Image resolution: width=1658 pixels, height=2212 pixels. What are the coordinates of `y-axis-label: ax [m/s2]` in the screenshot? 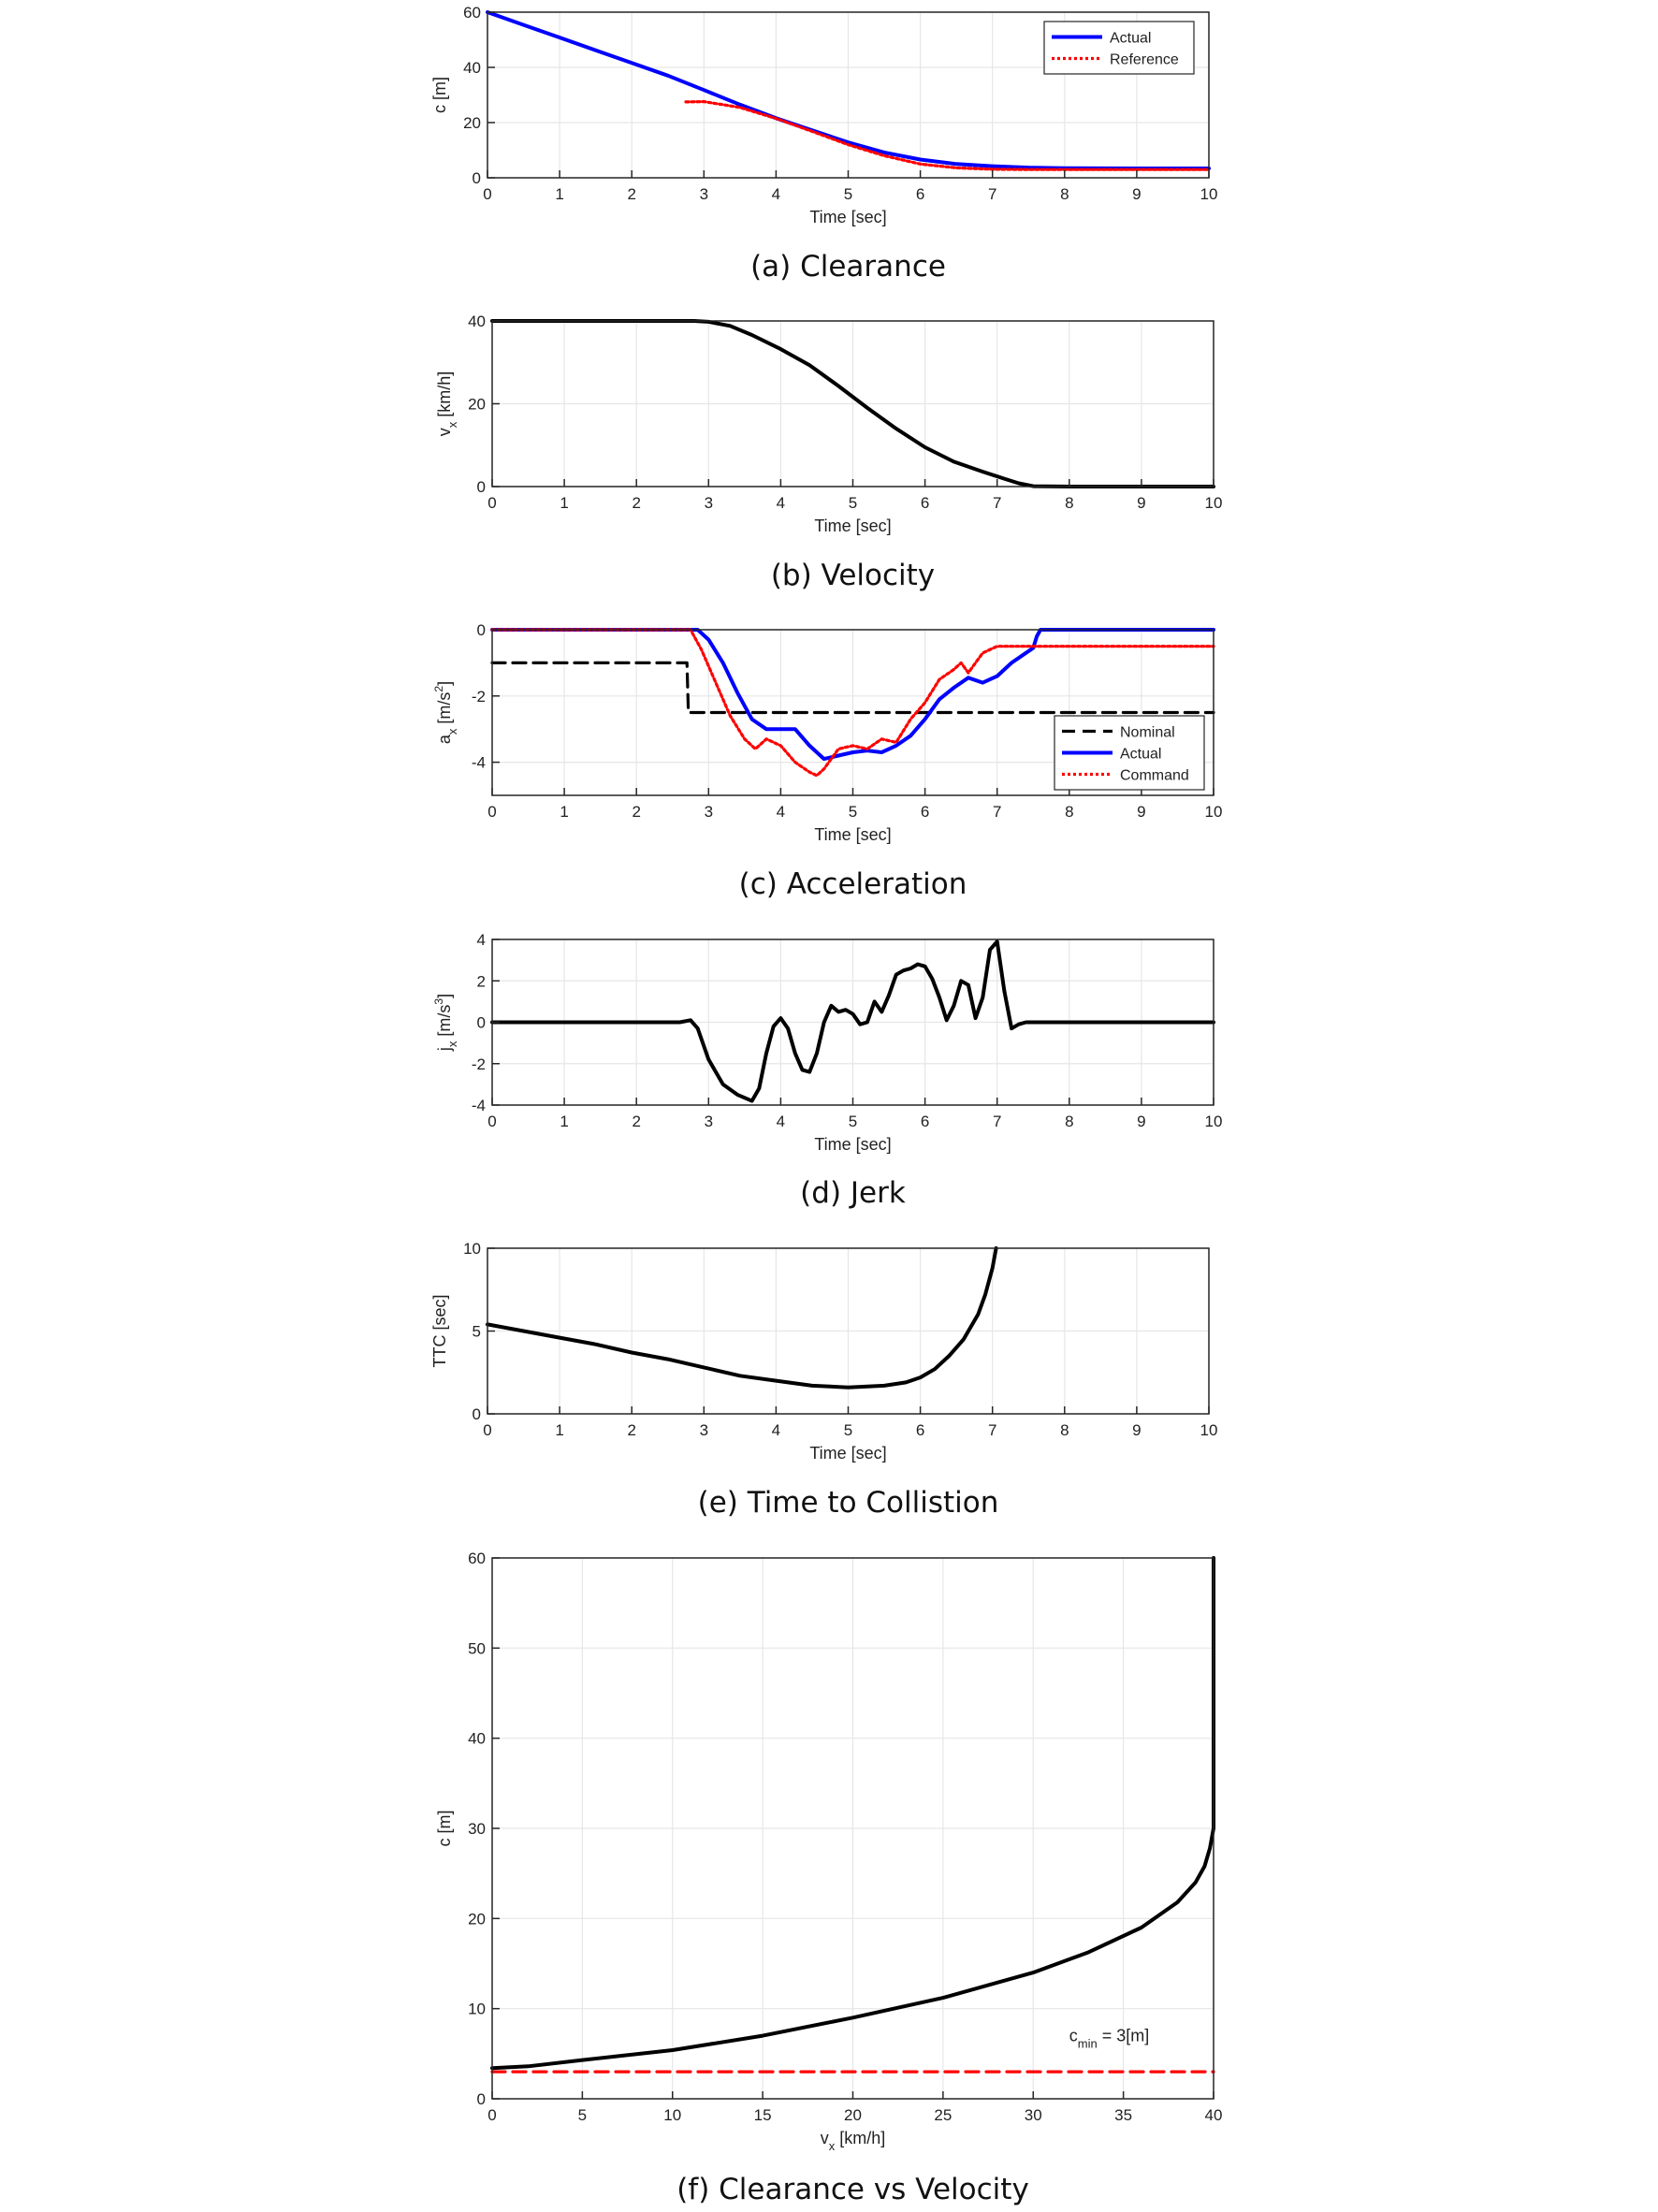 It's located at (445, 712).